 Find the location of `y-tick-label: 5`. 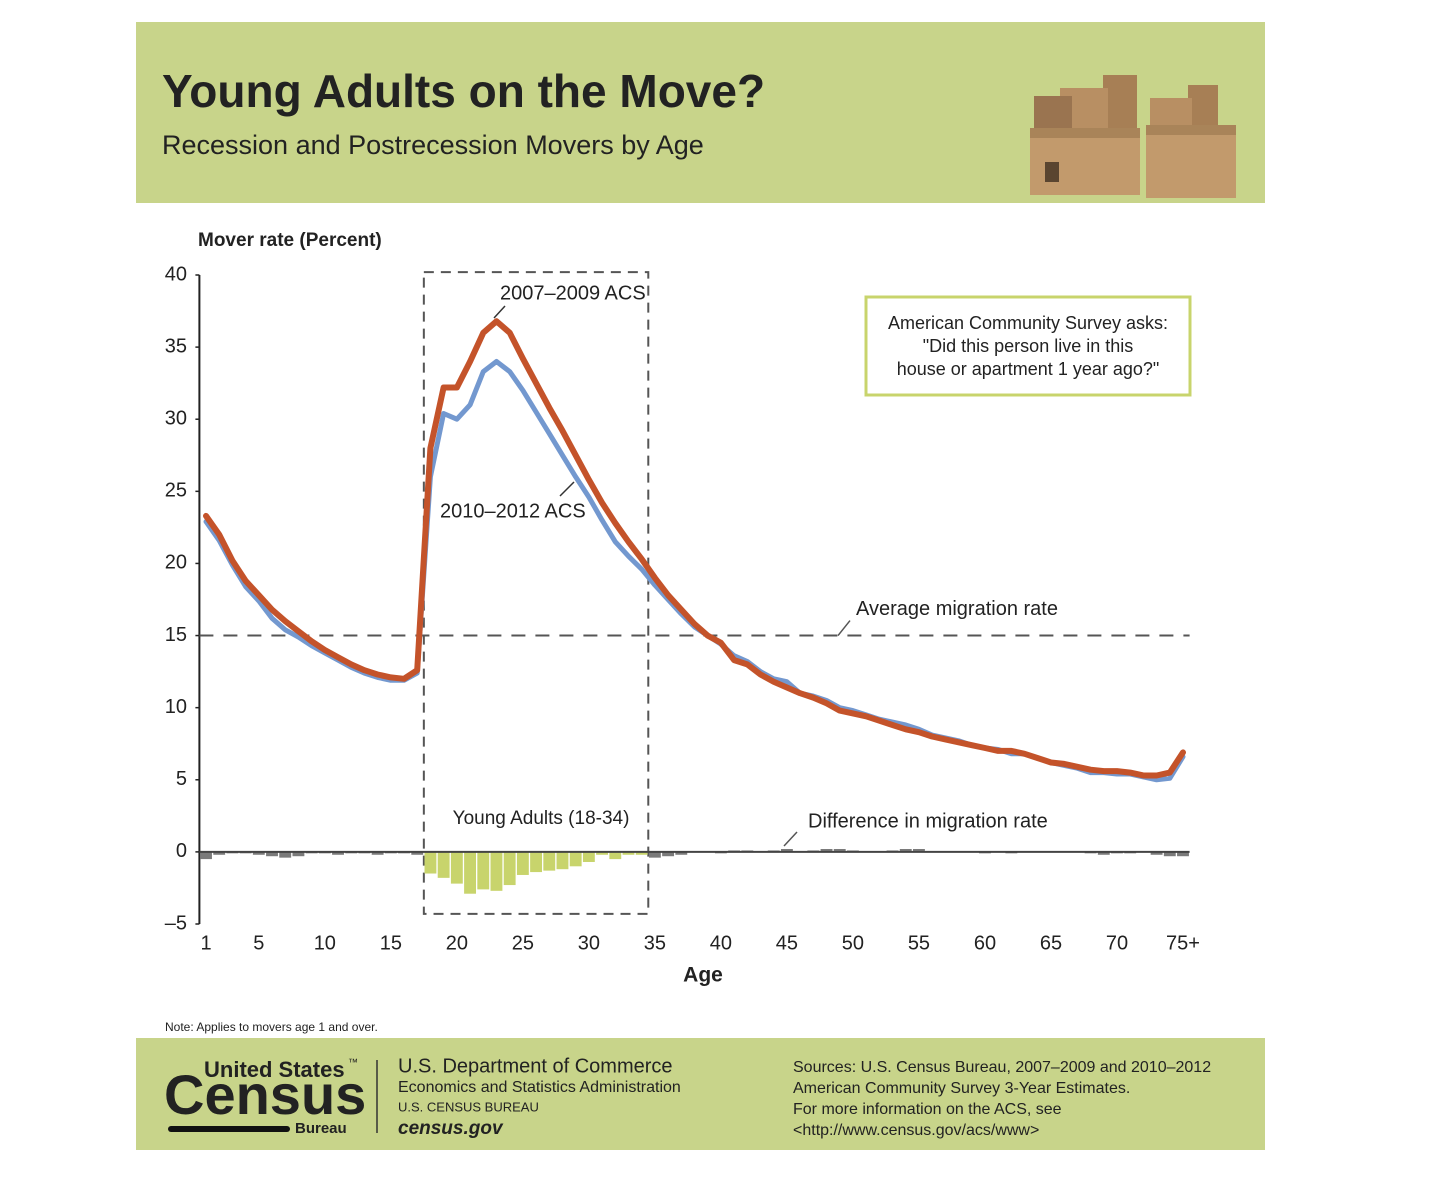

y-tick-label: 5 is located at coordinates (181, 779).